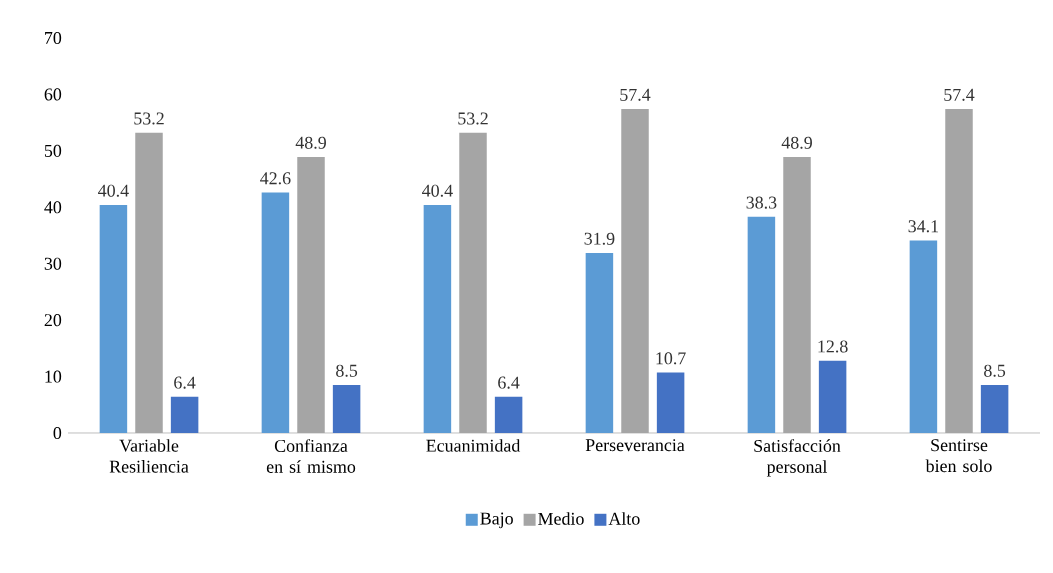 Image resolution: width=1053 pixels, height=573 pixels. What do you see at coordinates (624, 518) in the screenshot?
I see `legend-label: Alto` at bounding box center [624, 518].